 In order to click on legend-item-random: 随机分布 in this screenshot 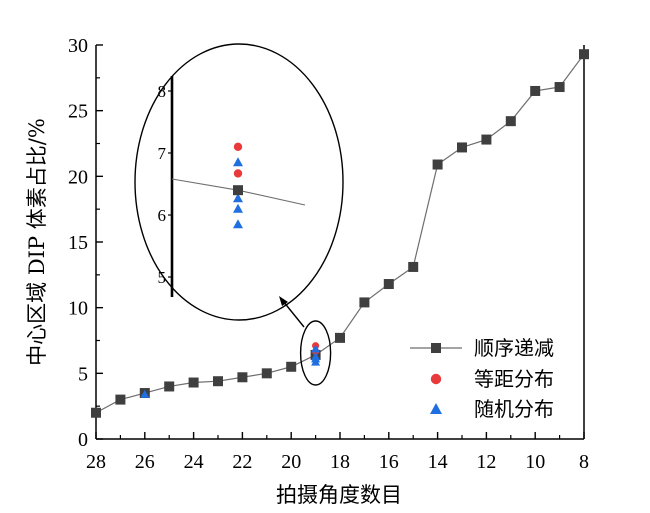, I will do `click(492, 409)`.